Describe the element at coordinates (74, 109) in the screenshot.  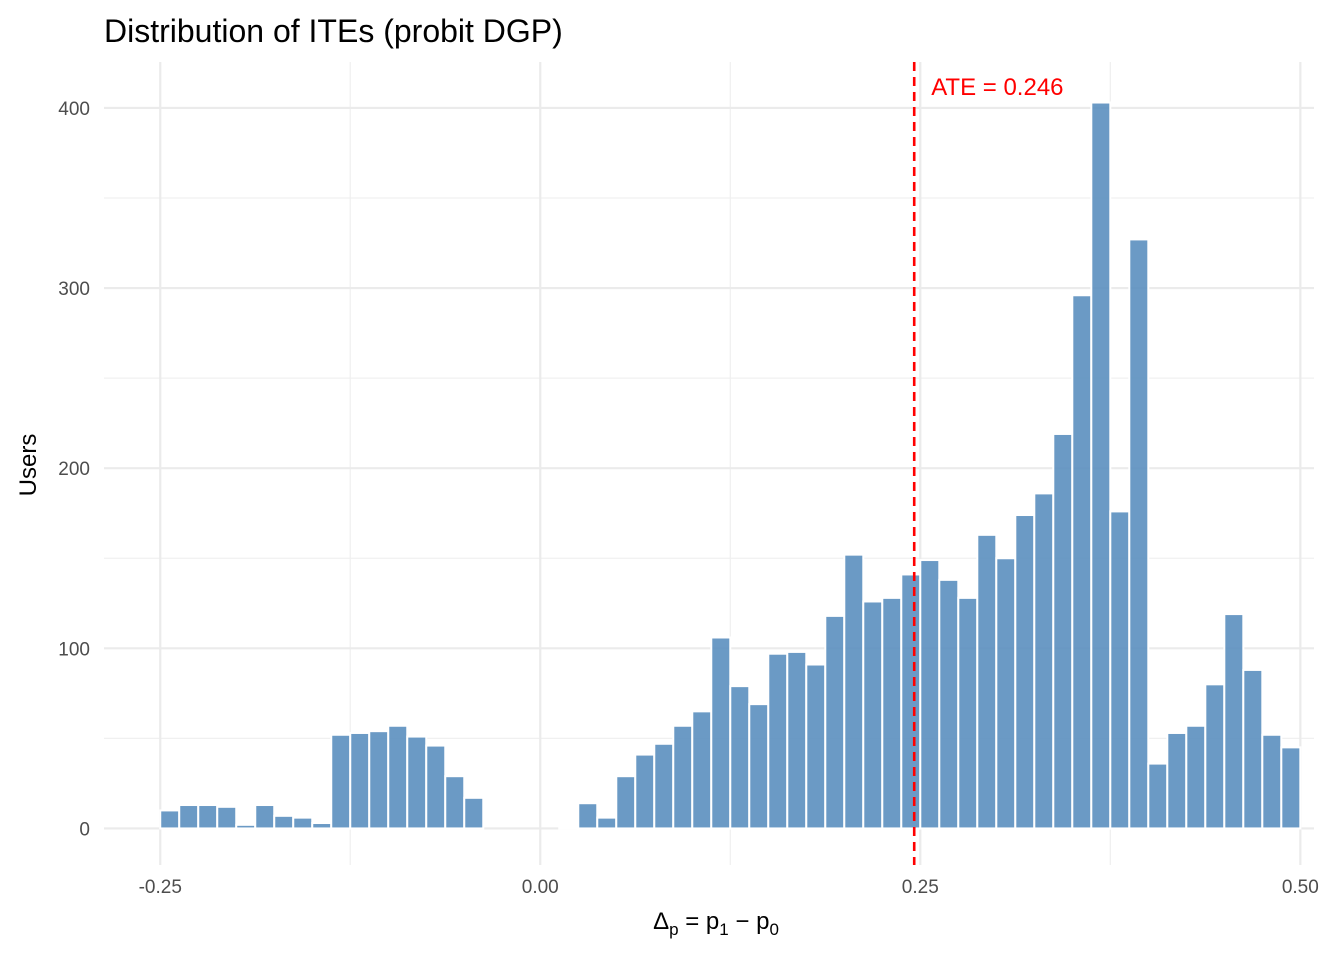
I see `y-tick-label: 400` at that location.